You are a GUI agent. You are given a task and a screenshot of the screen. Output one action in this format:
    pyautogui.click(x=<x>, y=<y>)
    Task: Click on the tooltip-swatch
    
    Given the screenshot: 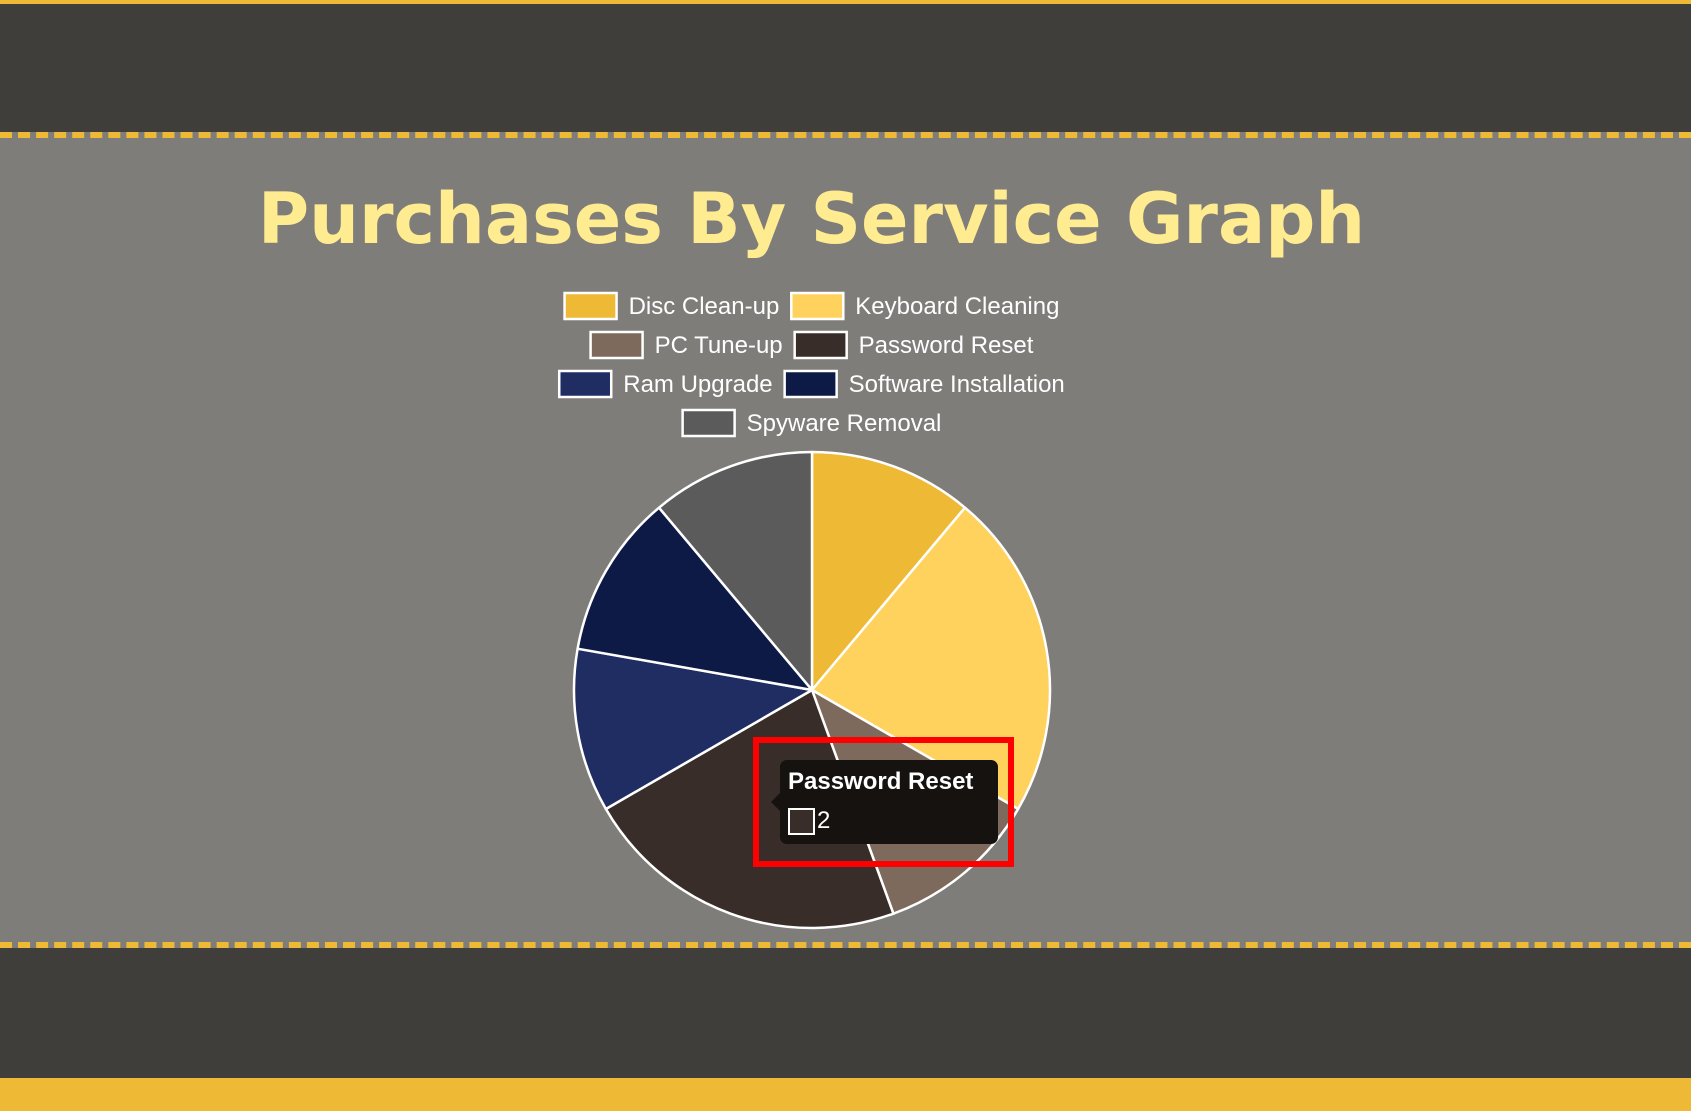 What is the action you would take?
    pyautogui.click(x=801, y=821)
    